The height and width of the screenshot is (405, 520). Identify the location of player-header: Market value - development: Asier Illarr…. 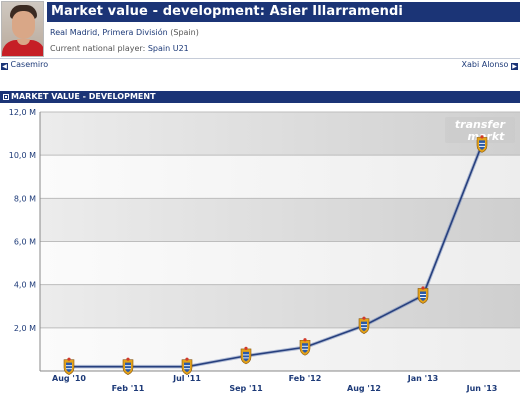
(260, 30).